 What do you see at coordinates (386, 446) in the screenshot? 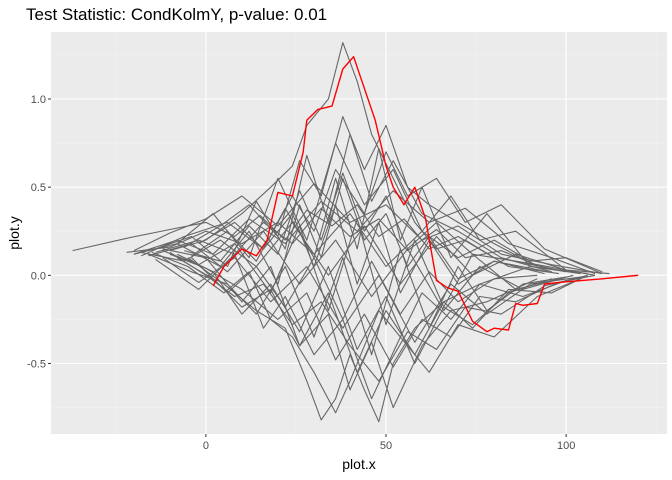
I see `x-tick-label: 50` at bounding box center [386, 446].